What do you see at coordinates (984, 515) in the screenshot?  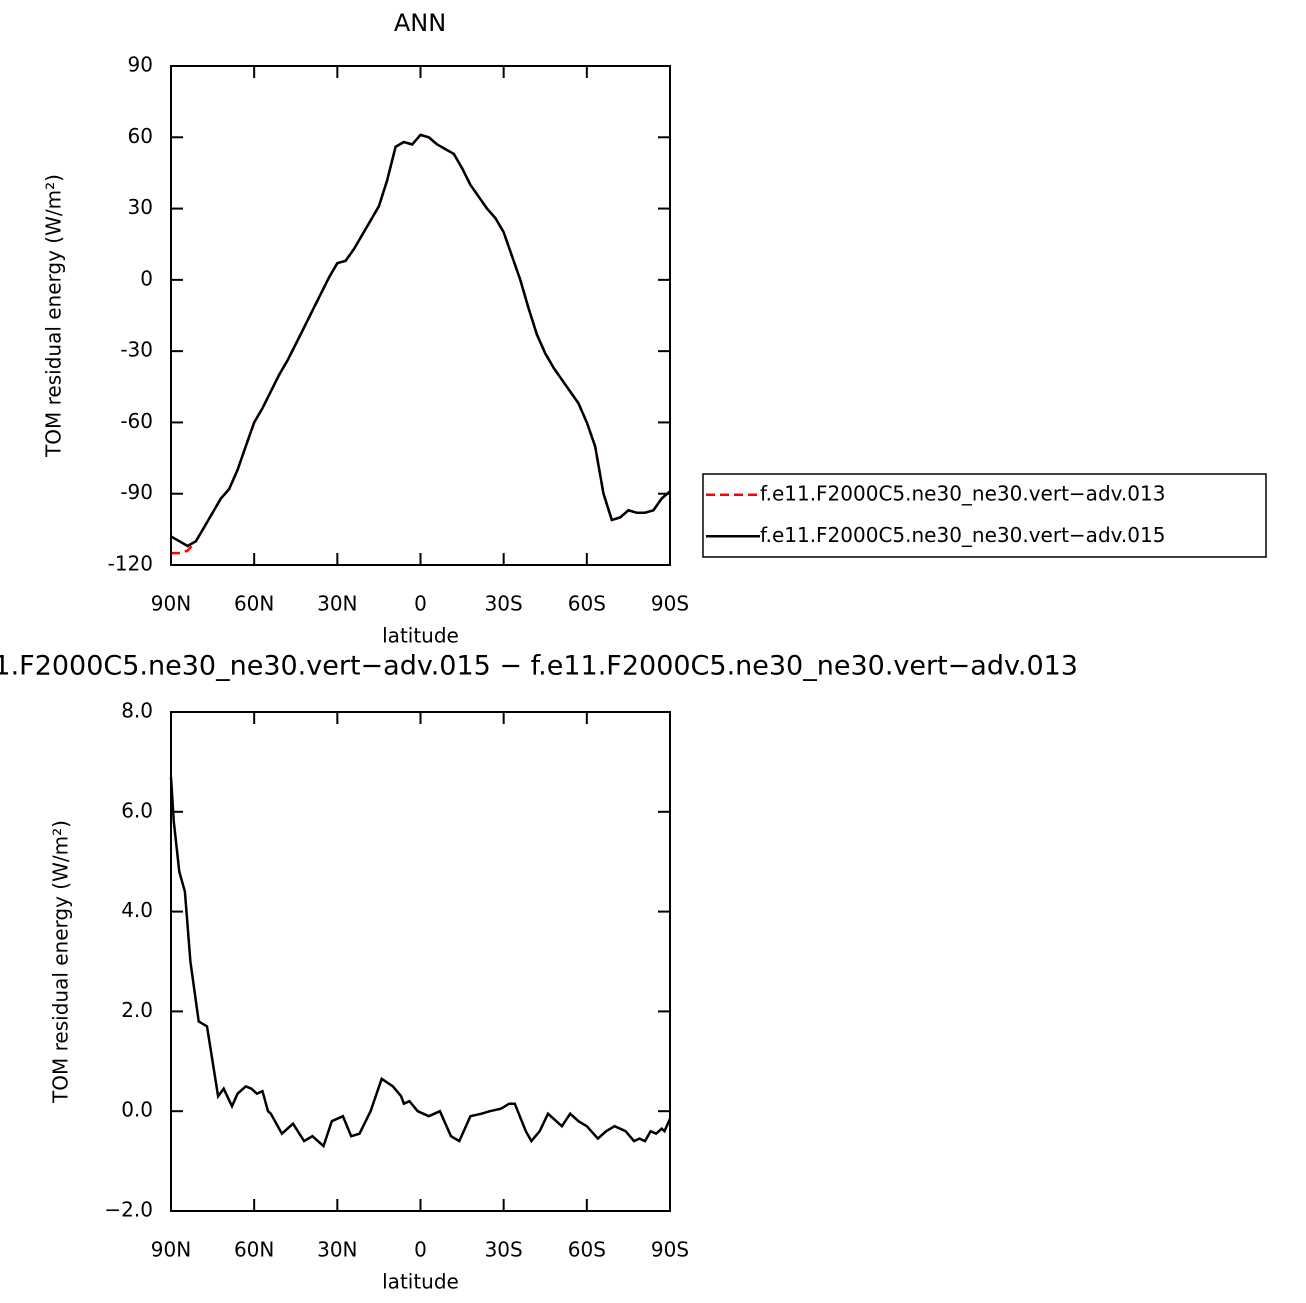 I see `legend-box` at bounding box center [984, 515].